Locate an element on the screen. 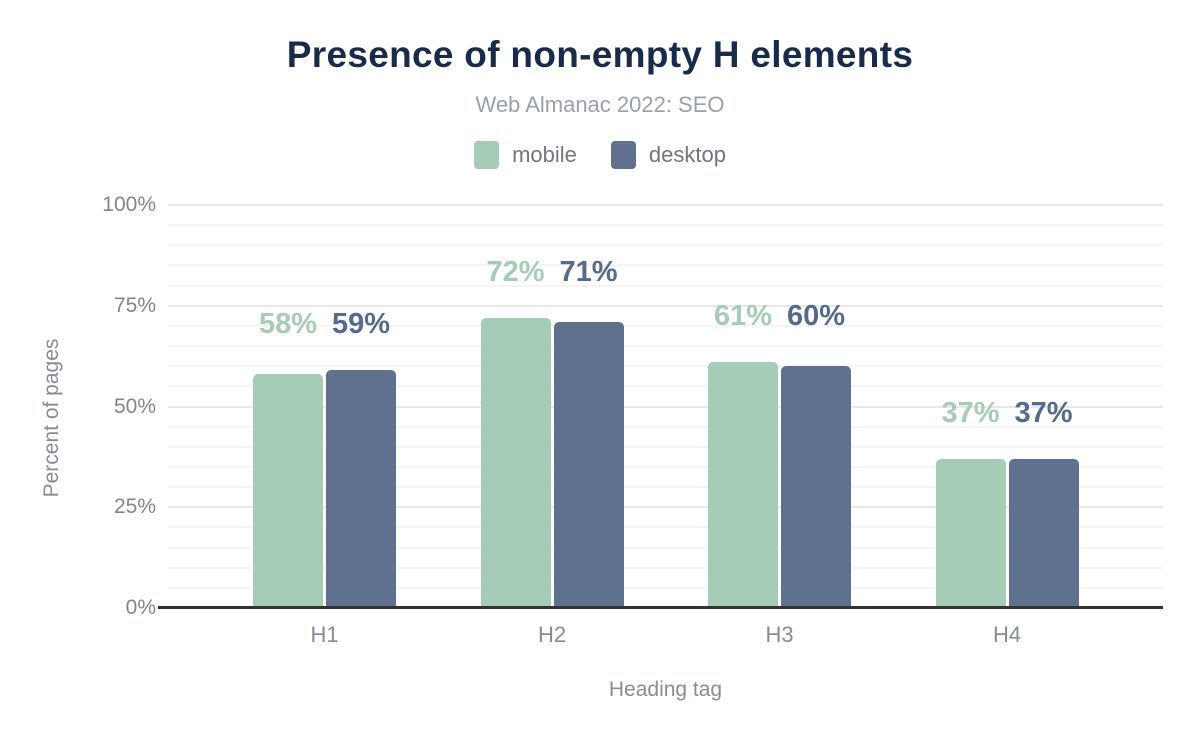  bar-desktop-h4 is located at coordinates (1043, 533).